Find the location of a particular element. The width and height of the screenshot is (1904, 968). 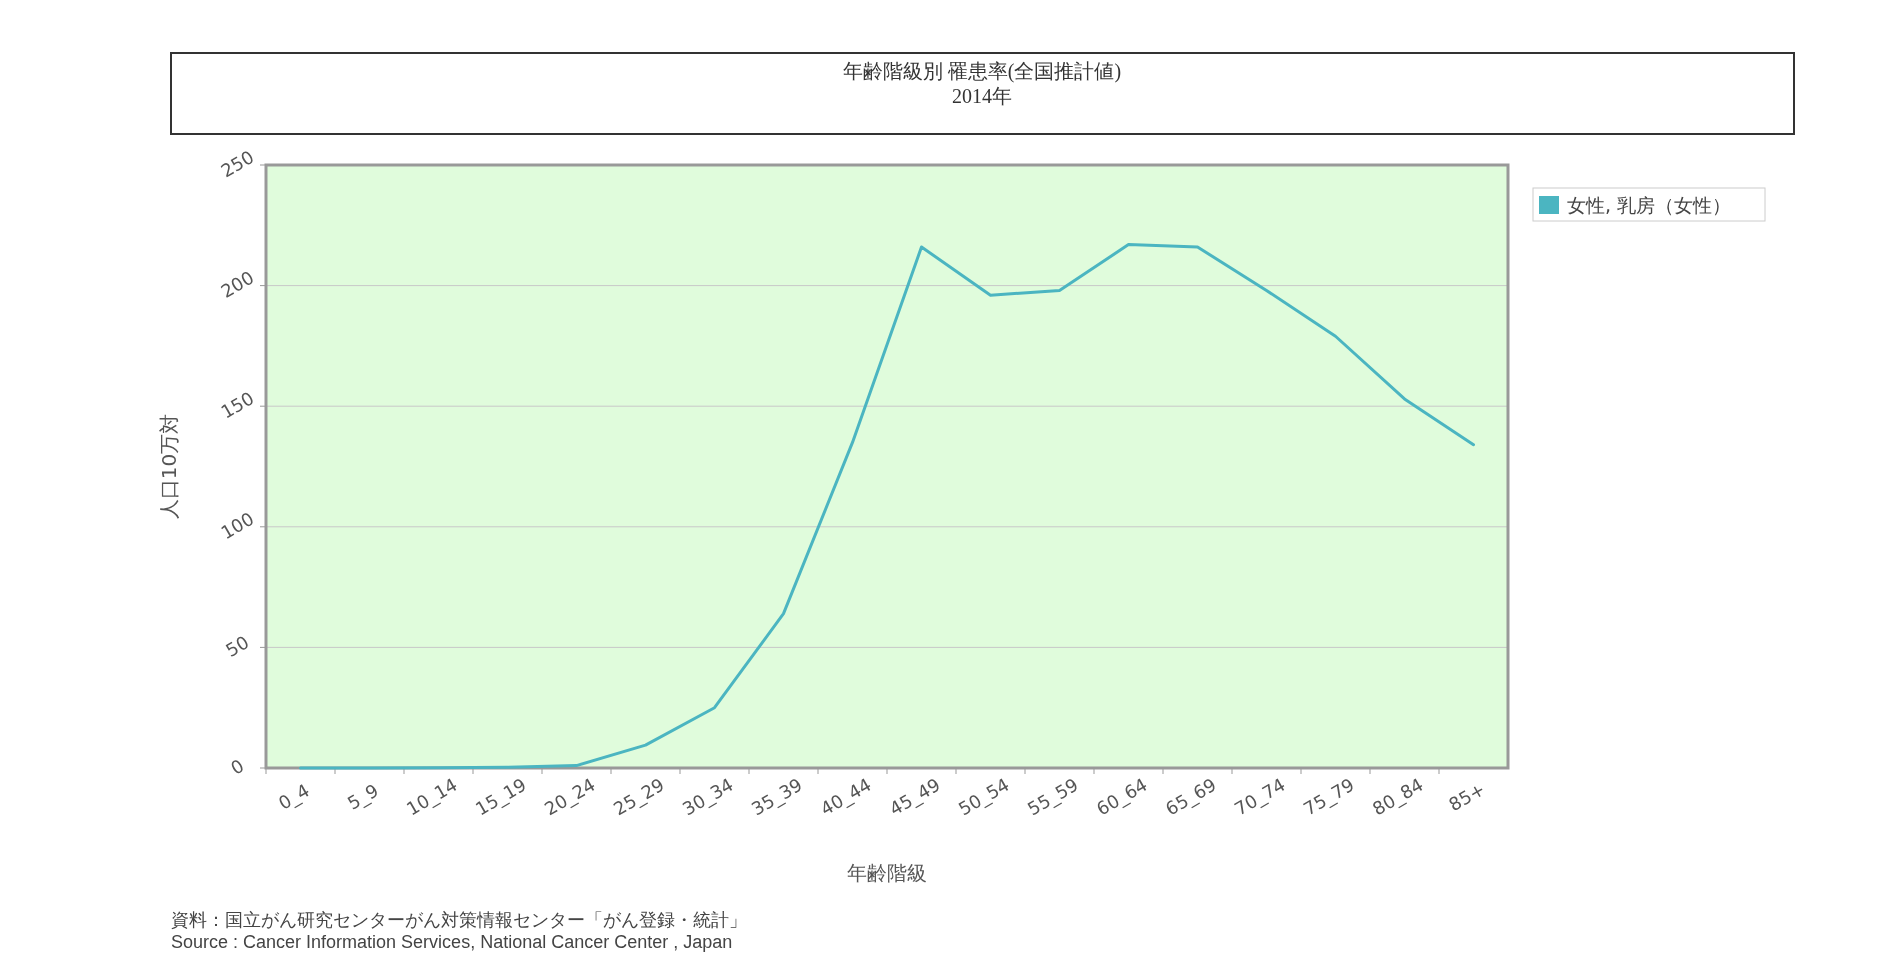

y-tick-label: 100 is located at coordinates (237, 525).